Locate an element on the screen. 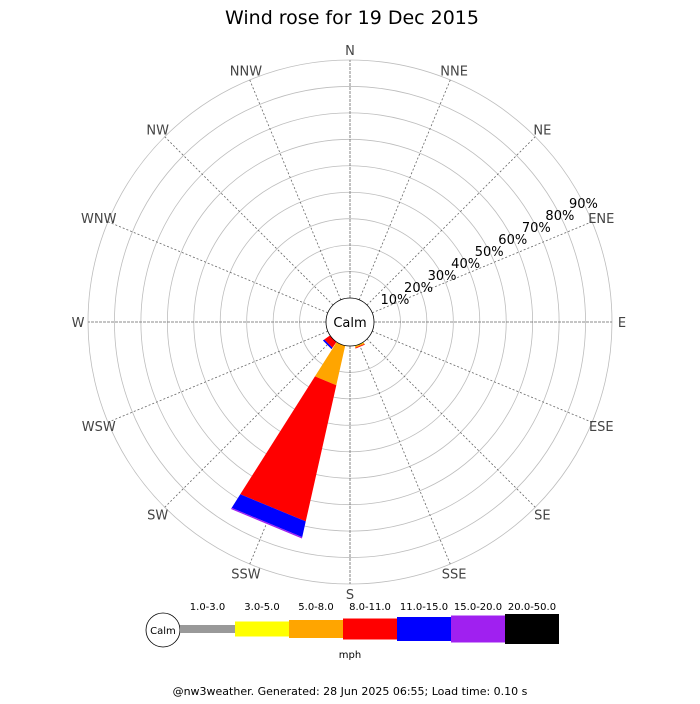 The height and width of the screenshot is (704, 700). petal-sse-5.0-8.0 is located at coordinates (359, 345).